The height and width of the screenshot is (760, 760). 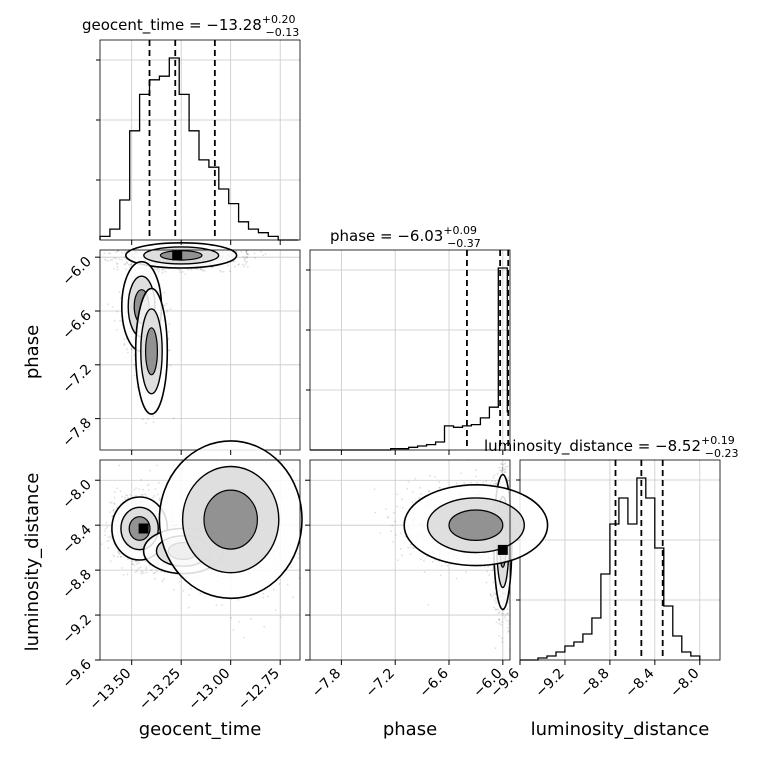 What do you see at coordinates (198, 149) in the screenshot?
I see `histogram-geocent_time` at bounding box center [198, 149].